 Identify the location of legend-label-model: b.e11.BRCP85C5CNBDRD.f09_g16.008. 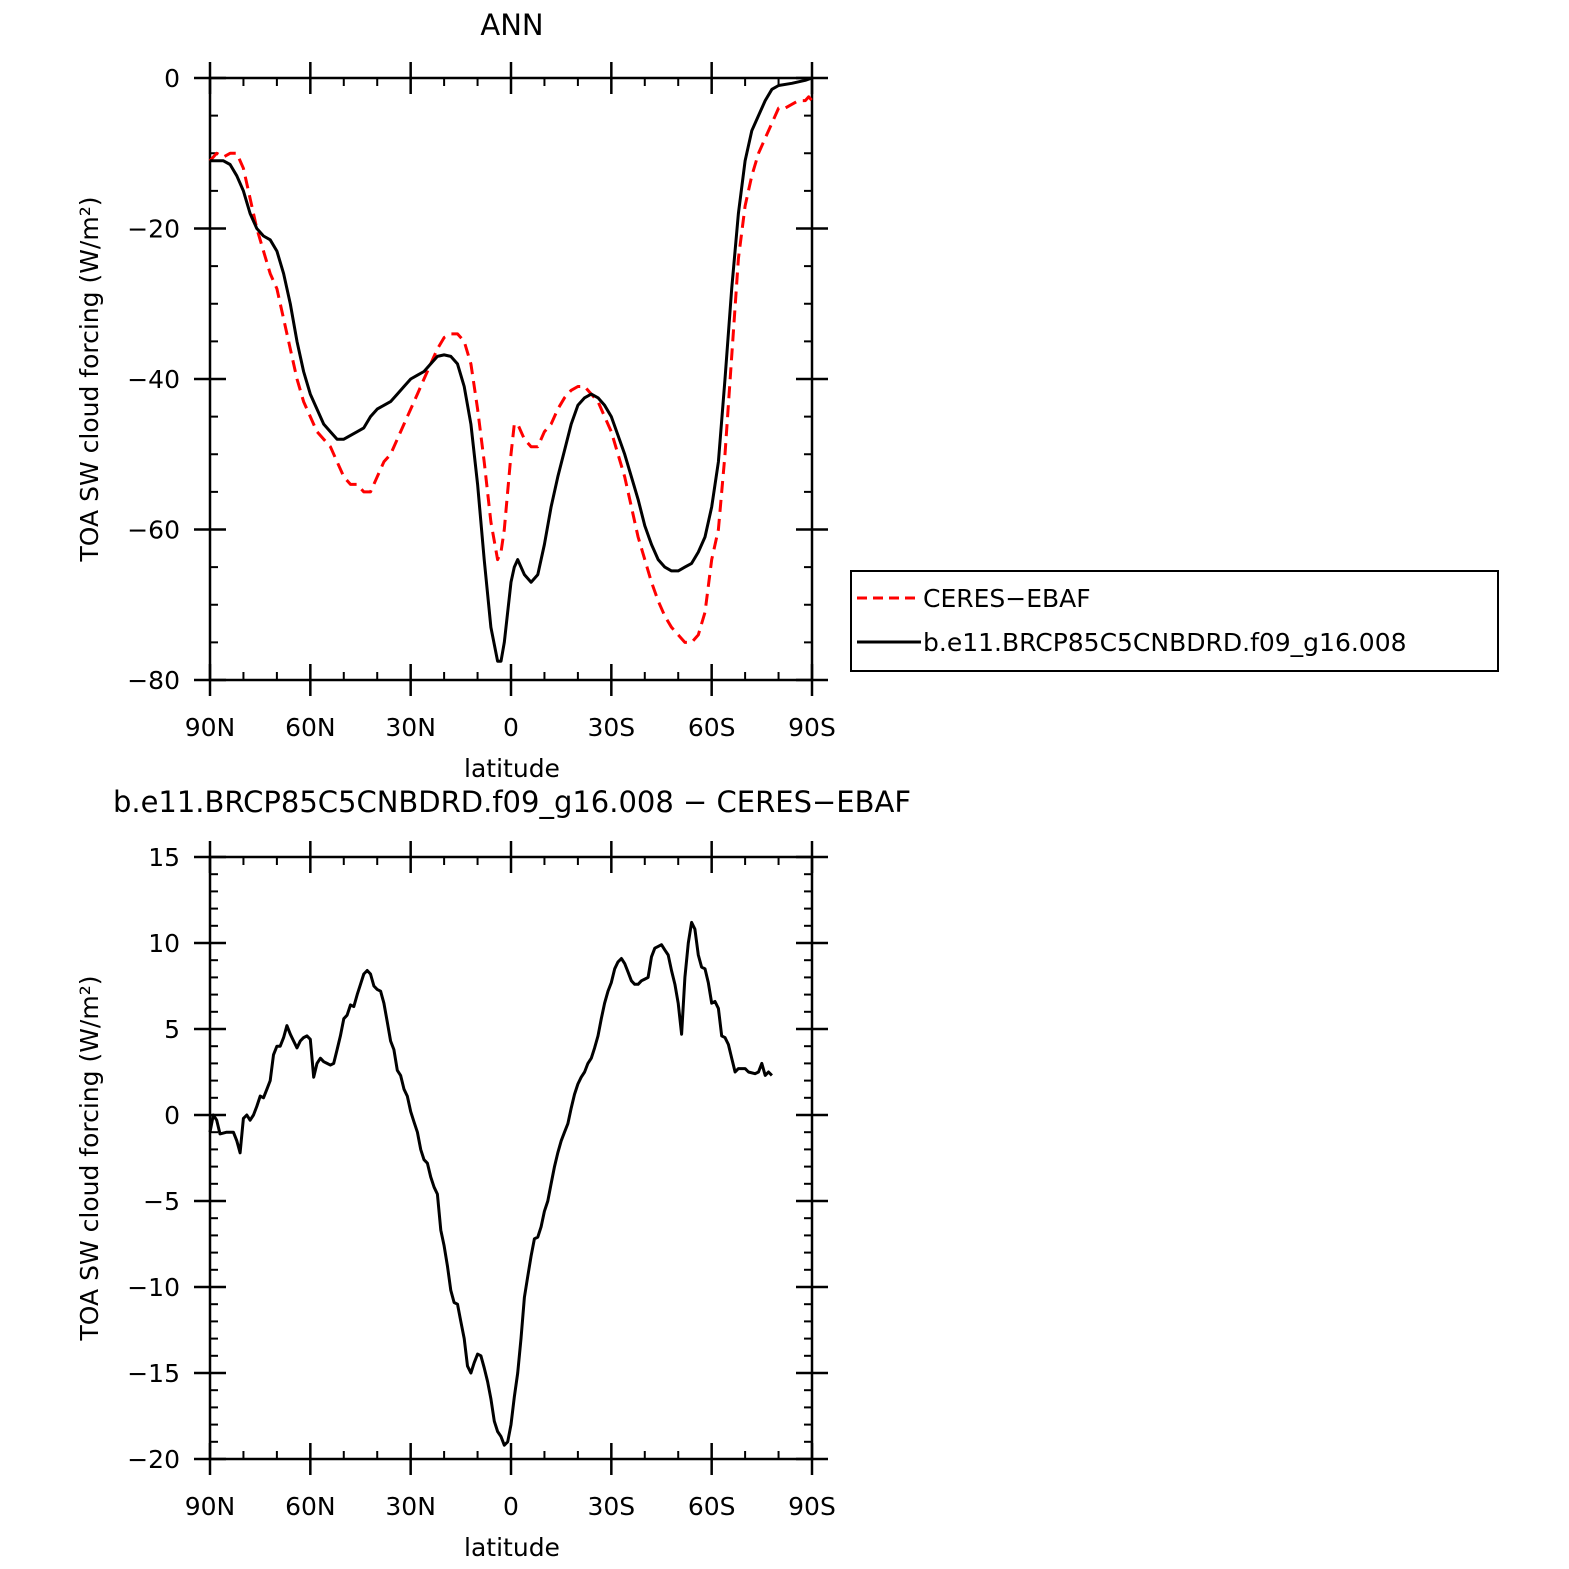
(1165, 642).